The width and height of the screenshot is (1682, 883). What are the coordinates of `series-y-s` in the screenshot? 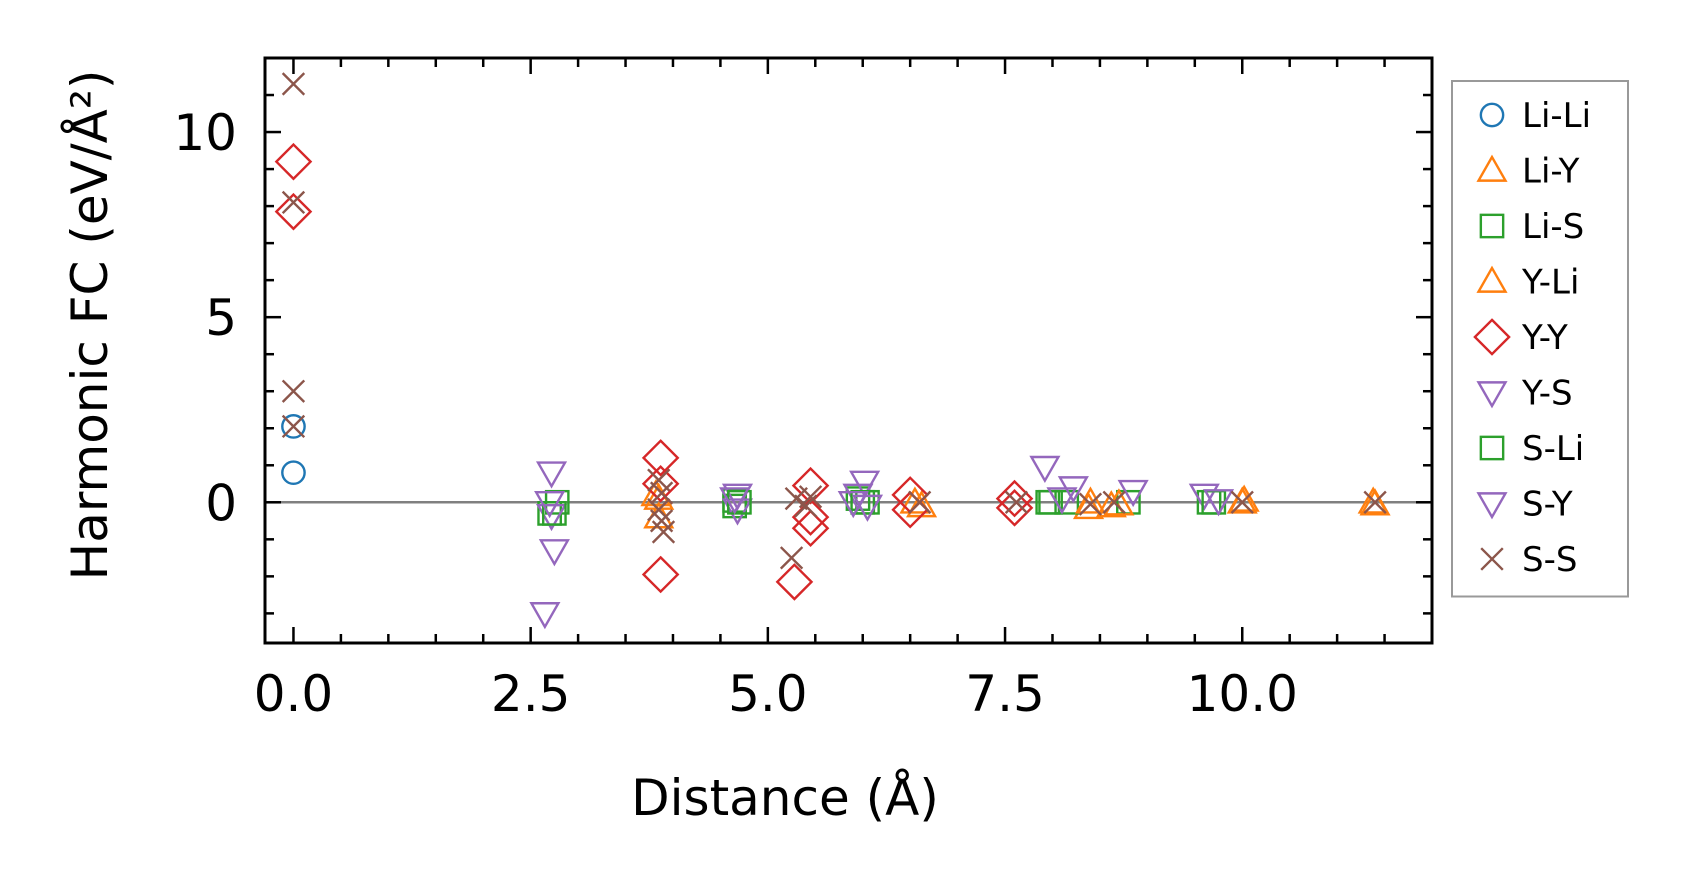 It's located at (874, 542).